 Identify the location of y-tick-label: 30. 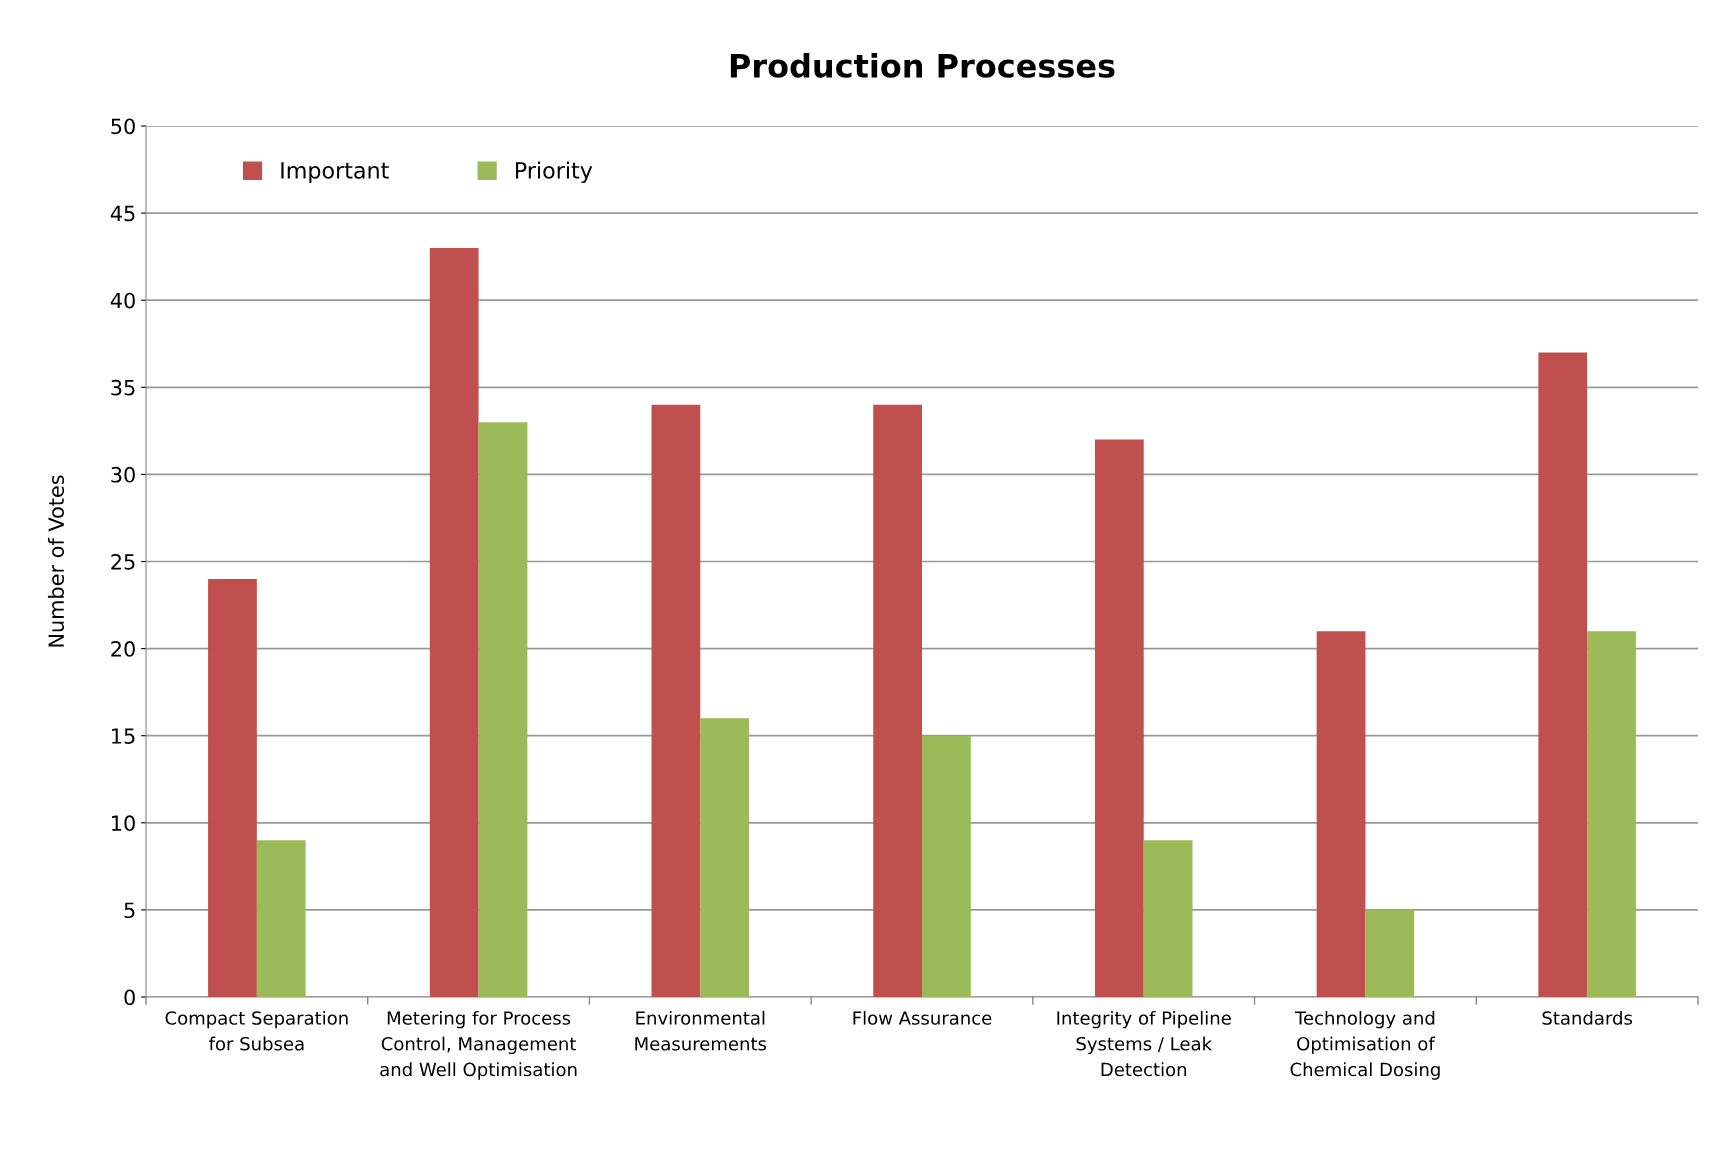
(123, 474).